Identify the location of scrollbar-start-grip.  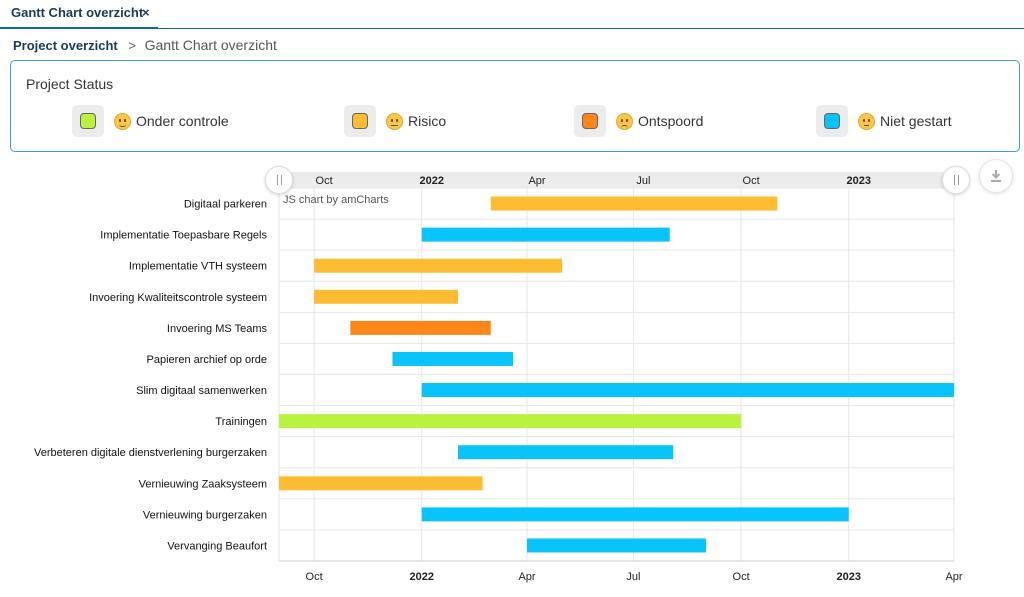
(279, 180).